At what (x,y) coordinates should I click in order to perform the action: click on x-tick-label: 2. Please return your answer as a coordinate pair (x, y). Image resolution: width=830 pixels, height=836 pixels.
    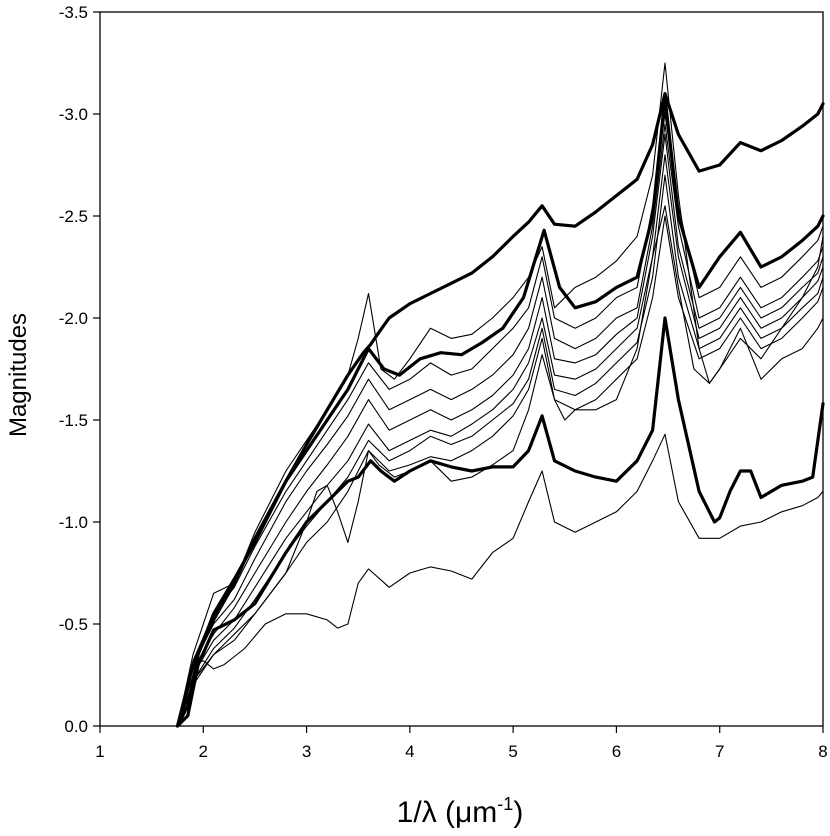
    Looking at the image, I should click on (203, 751).